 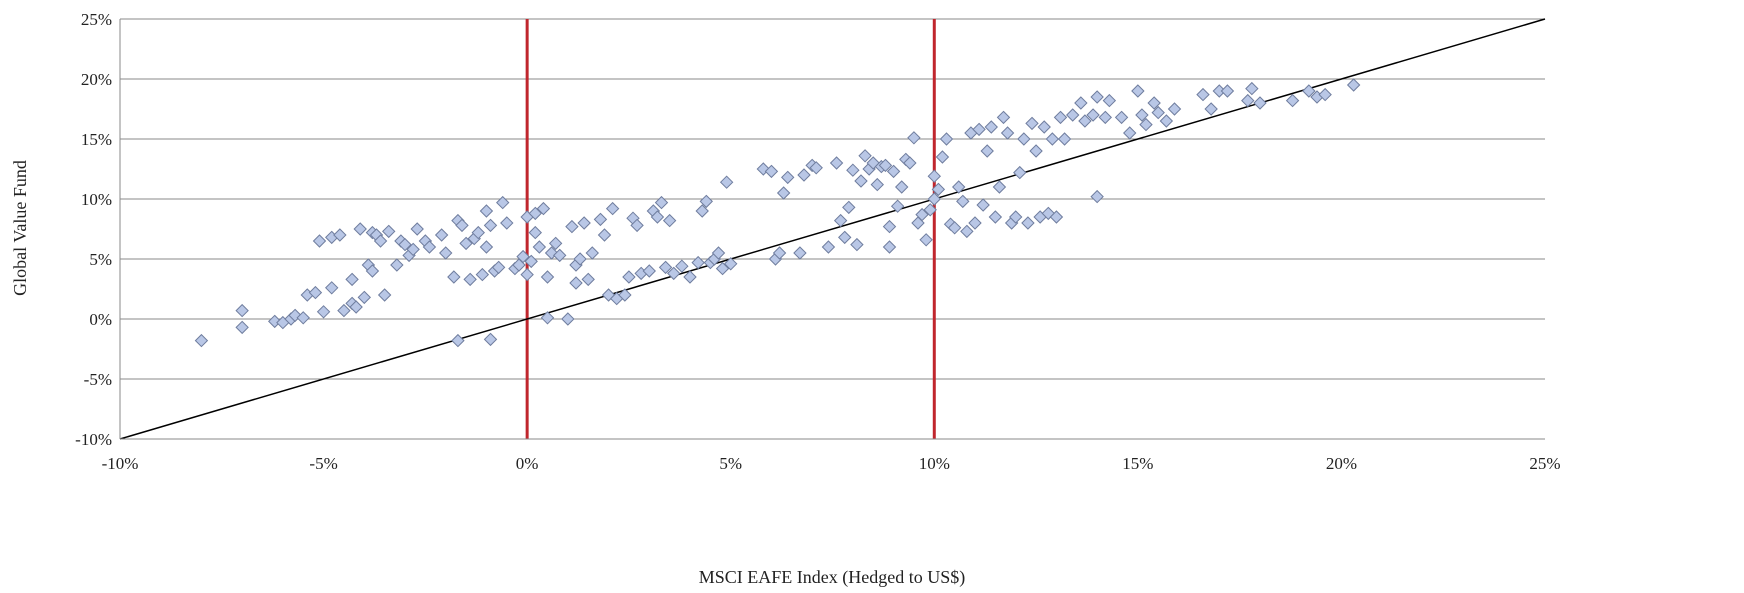 I want to click on x-tick-labels: -10% -5% 0% 5% 10% 15% 20% 25%, so click(x=831, y=463).